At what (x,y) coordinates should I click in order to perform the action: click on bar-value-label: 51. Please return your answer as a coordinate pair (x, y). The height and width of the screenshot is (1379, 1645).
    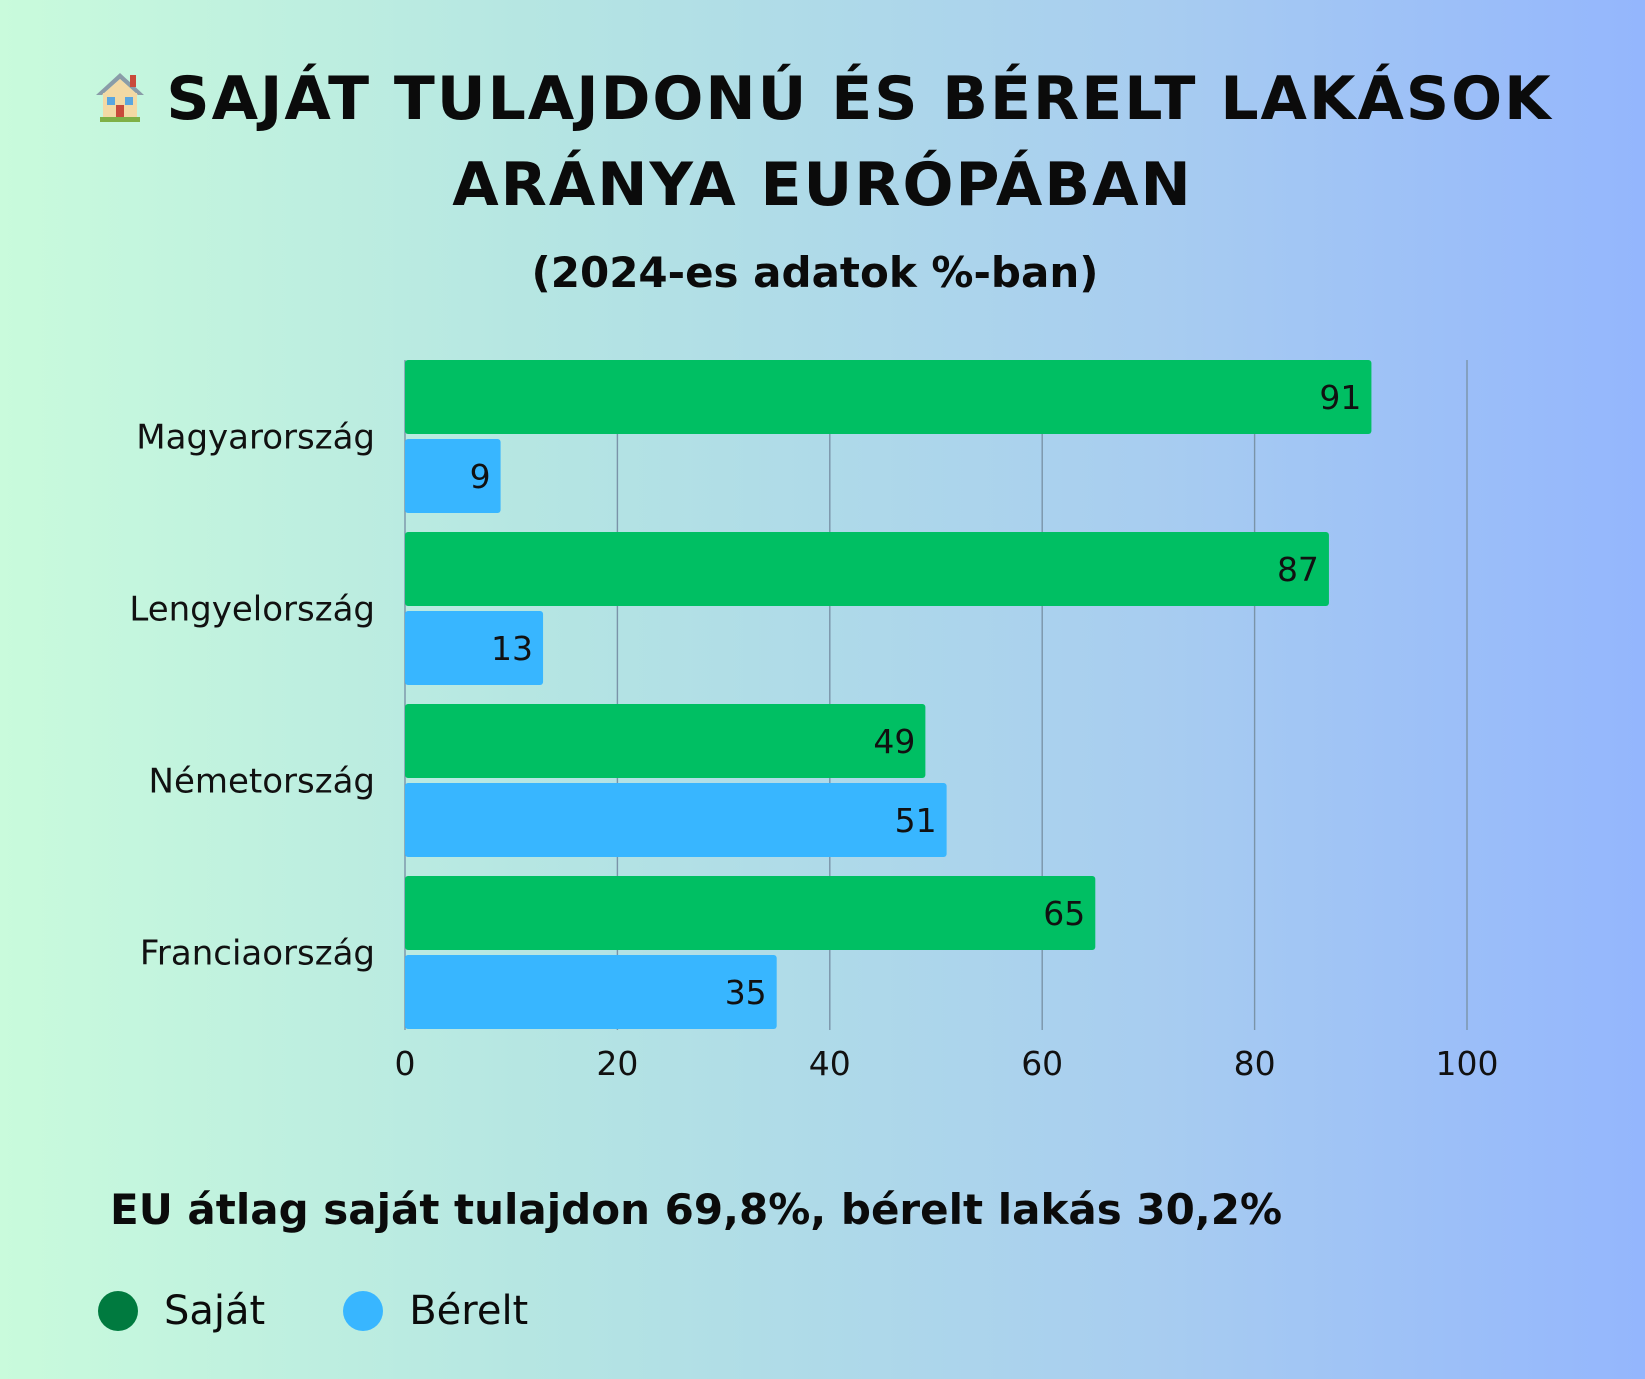
    Looking at the image, I should click on (916, 820).